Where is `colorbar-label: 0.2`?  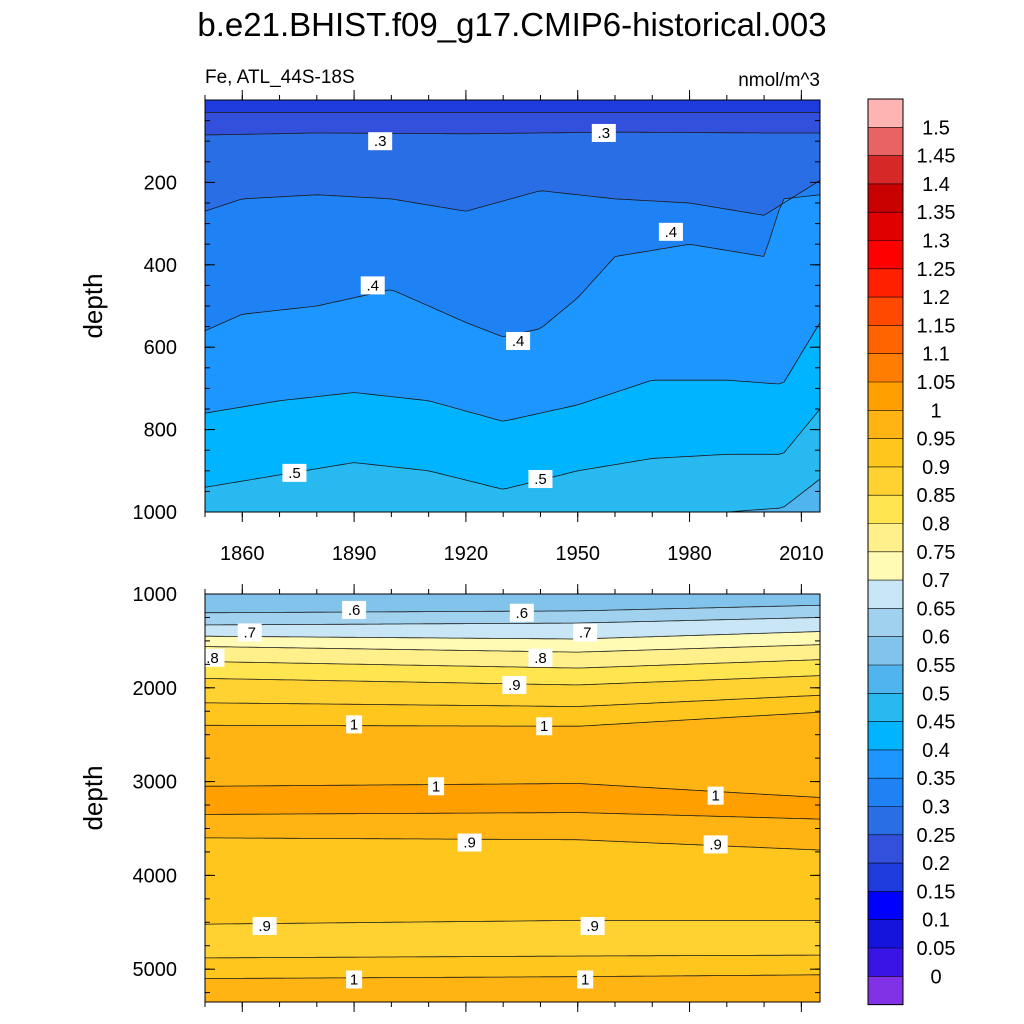 colorbar-label: 0.2 is located at coordinates (936, 864).